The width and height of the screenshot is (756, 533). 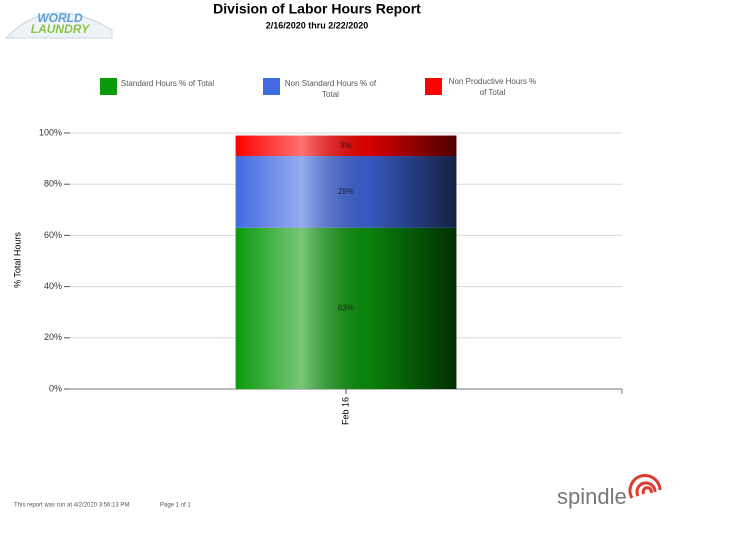 I want to click on y-tick-label: 40%, so click(x=53, y=286).